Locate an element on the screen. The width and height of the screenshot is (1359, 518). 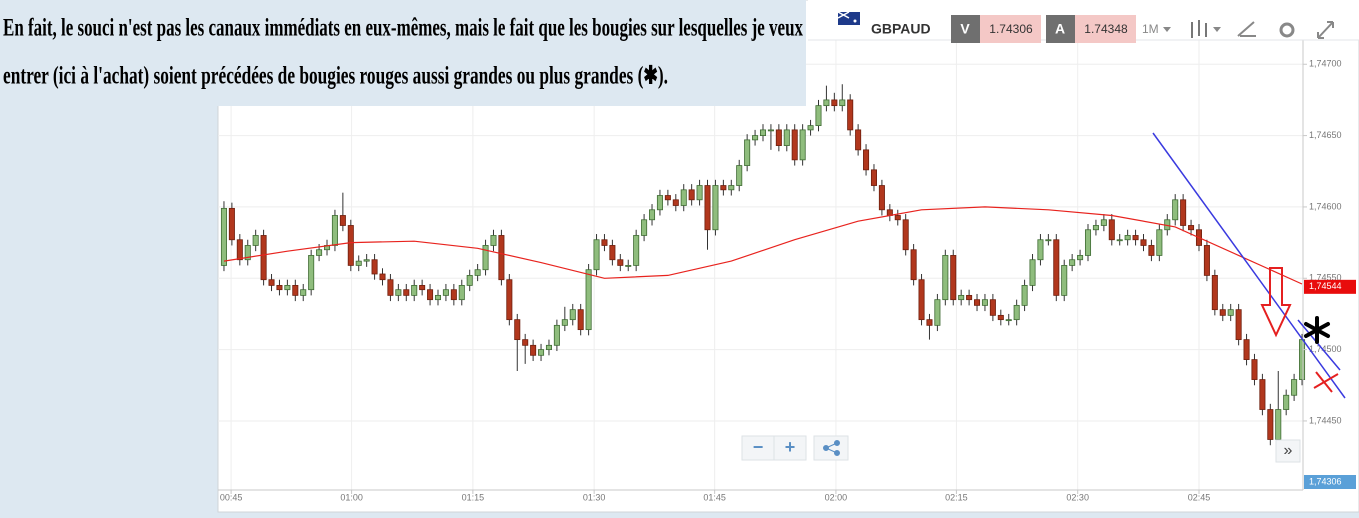
bid-box is located at coordinates (1010, 29).